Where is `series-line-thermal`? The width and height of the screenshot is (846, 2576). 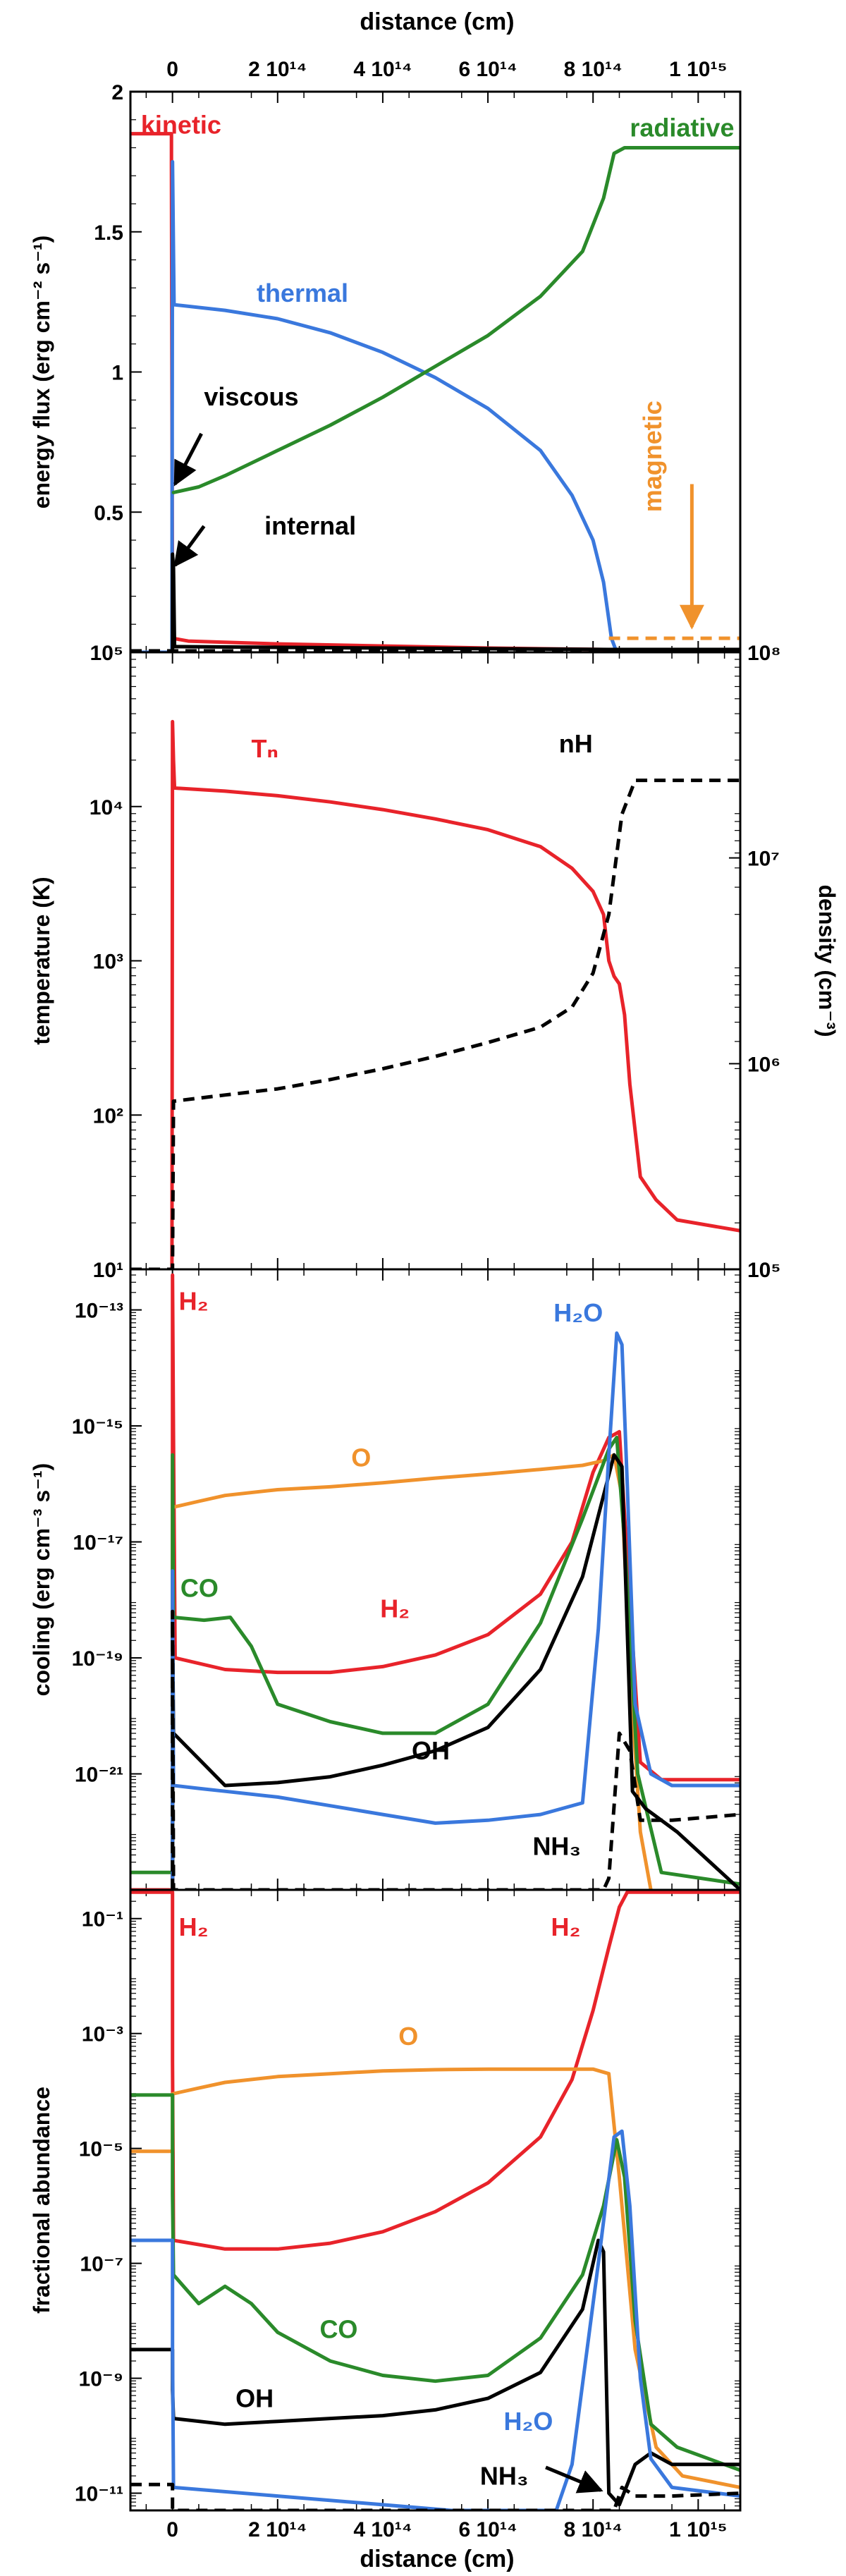
series-line-thermal is located at coordinates (435, 406).